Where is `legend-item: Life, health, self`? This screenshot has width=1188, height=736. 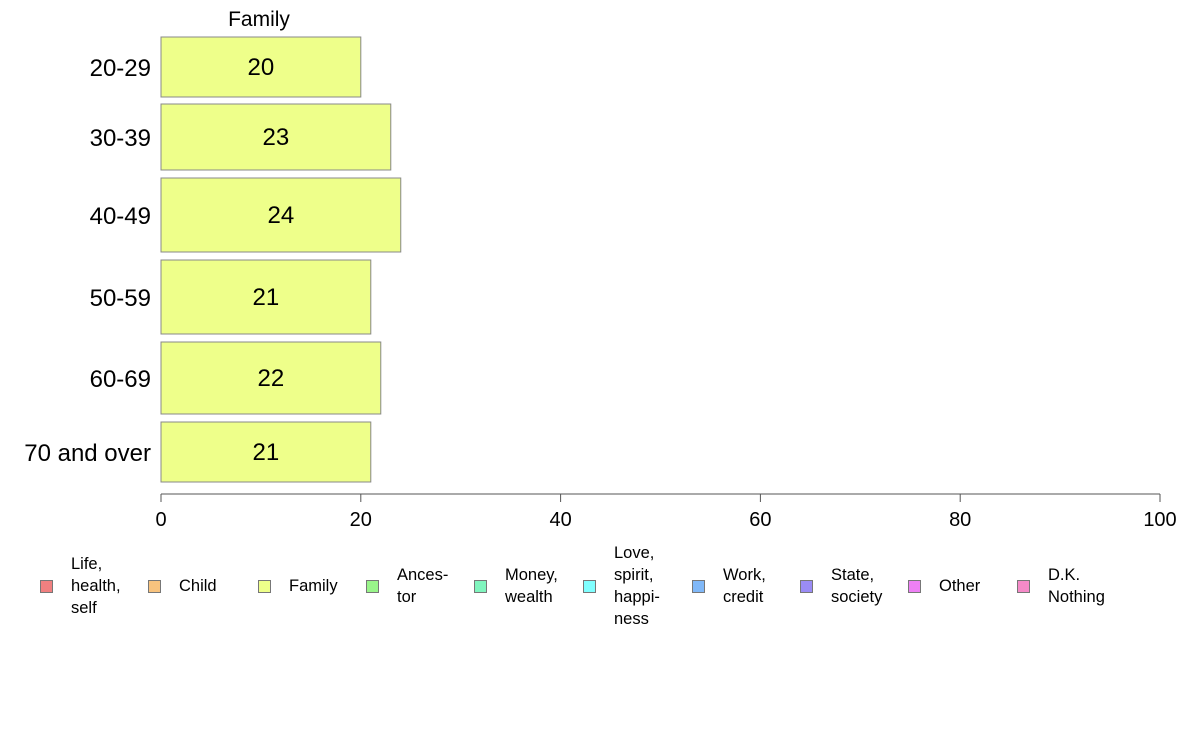 legend-item: Life, health, self is located at coordinates (80, 586).